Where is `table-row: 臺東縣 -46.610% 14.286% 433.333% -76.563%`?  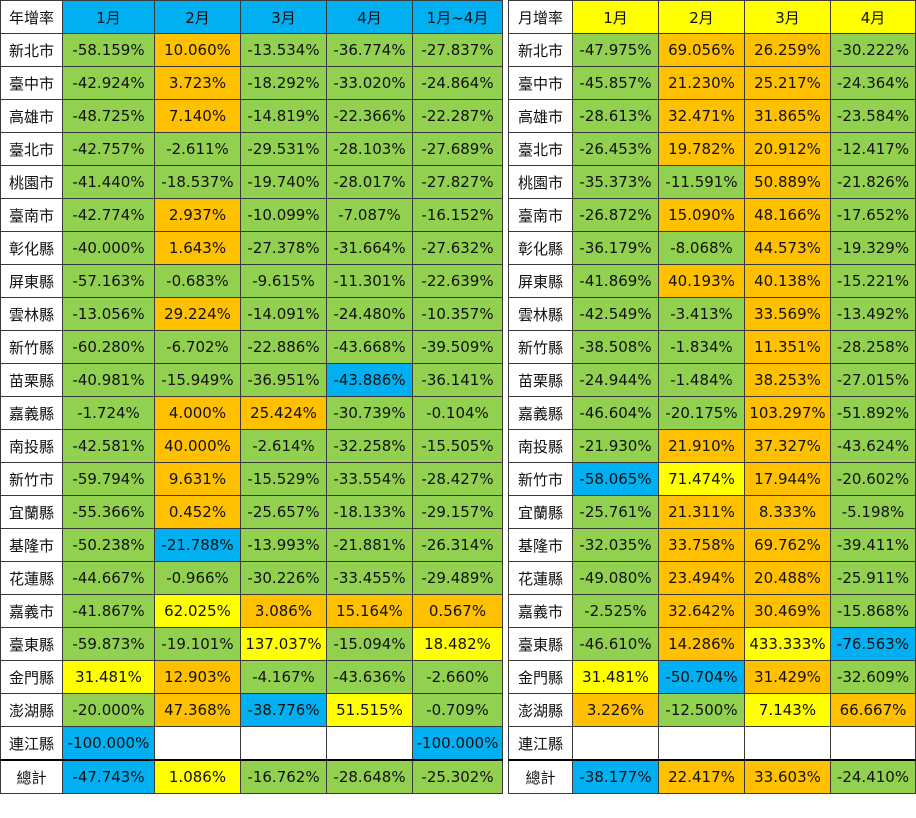 table-row: 臺東縣 -46.610% 14.286% 433.333% -76.563% is located at coordinates (712, 644).